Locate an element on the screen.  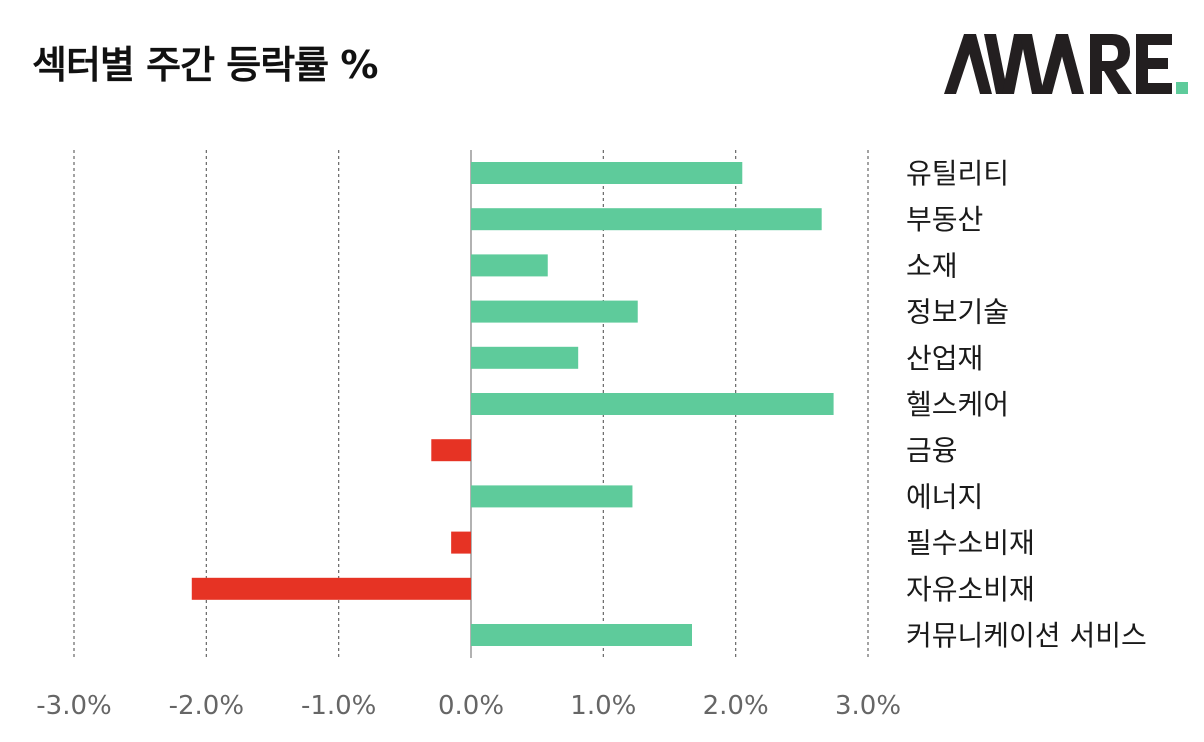
aware-logo is located at coordinates (1066, 64).